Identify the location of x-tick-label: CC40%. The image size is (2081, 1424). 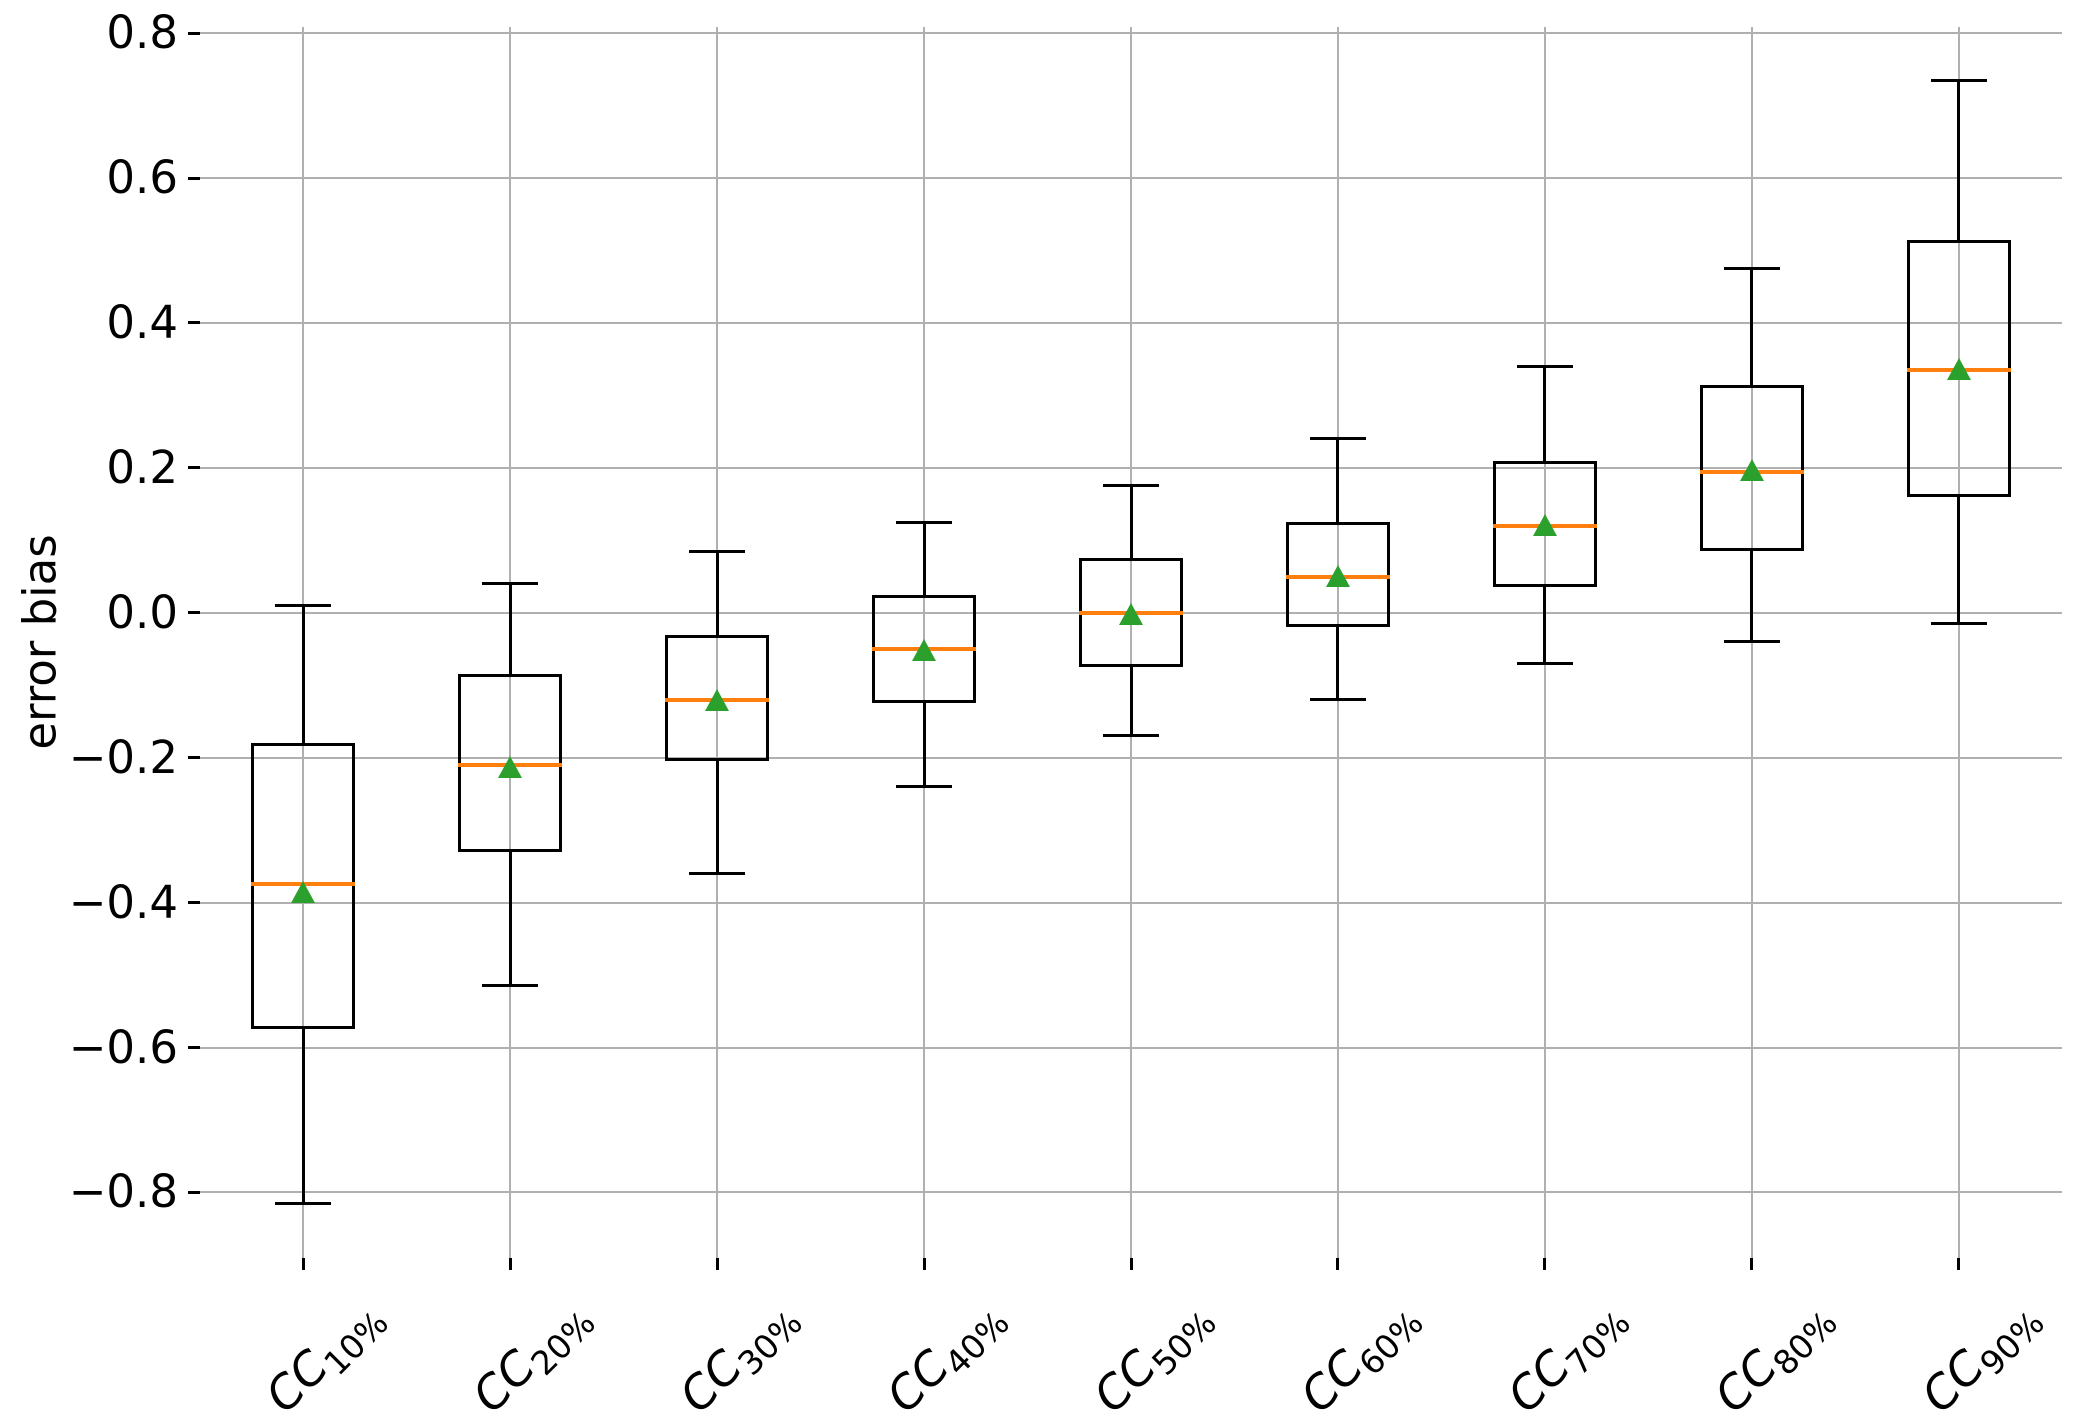
(931, 1356).